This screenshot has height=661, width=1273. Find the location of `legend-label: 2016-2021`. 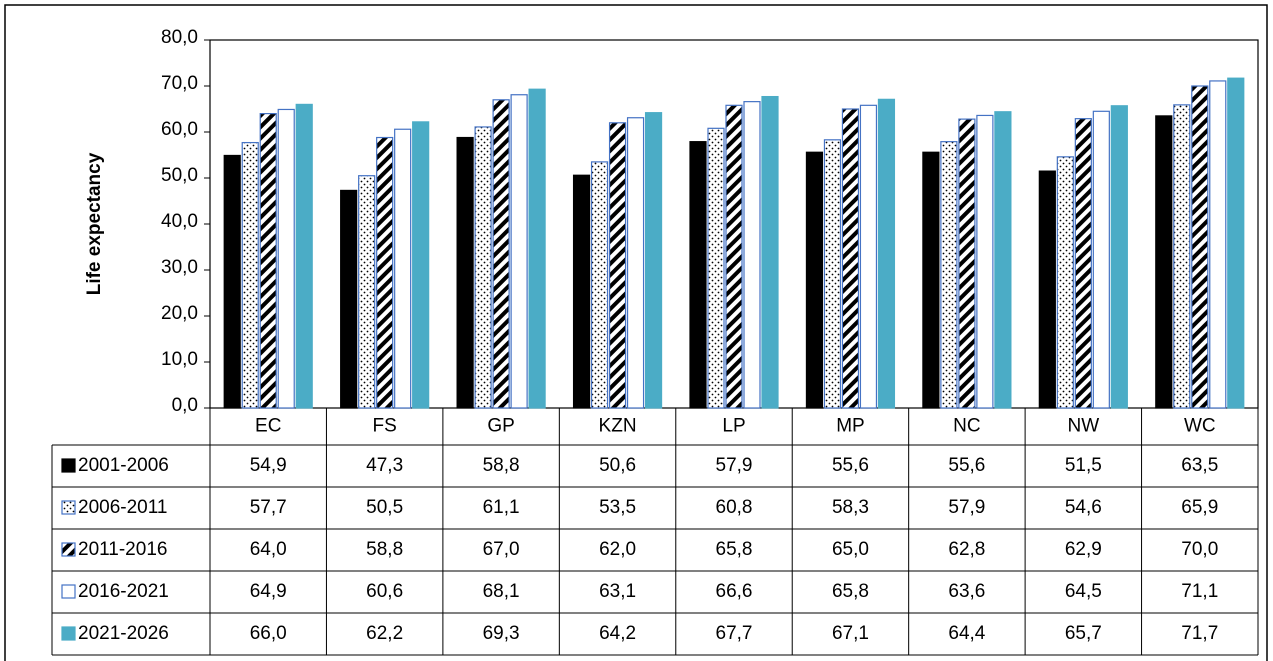

legend-label: 2016-2021 is located at coordinates (123, 591).